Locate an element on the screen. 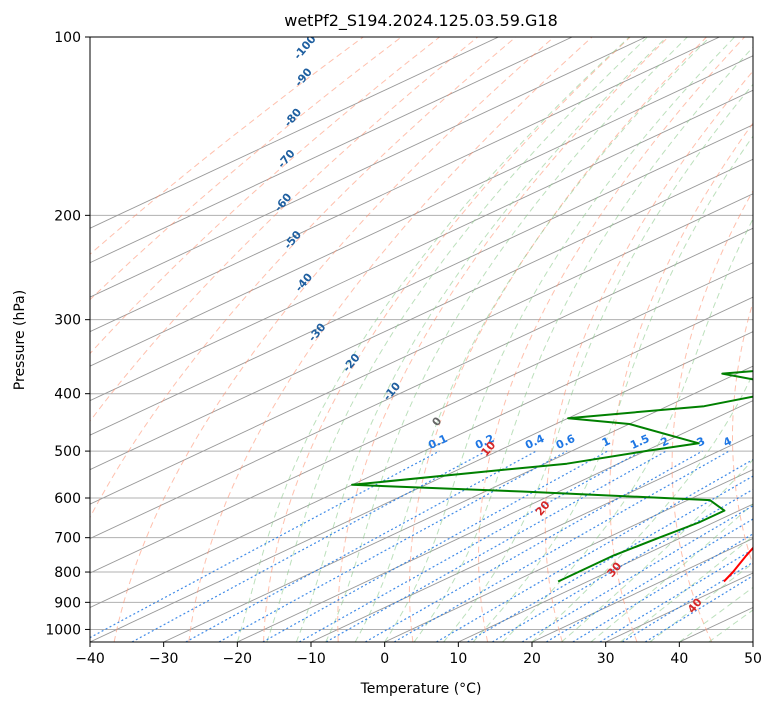 Image resolution: width=775 pixels, height=708 pixels. x-tick-label: 50 is located at coordinates (753, 659).